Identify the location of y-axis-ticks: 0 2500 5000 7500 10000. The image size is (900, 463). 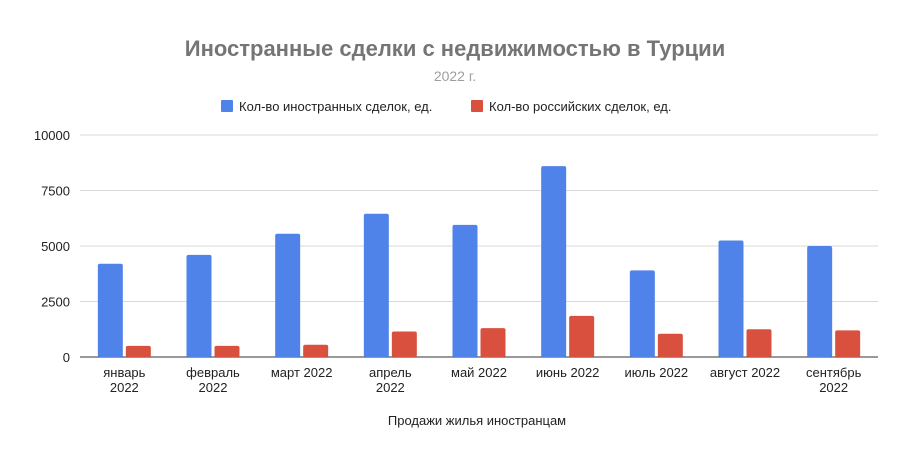
(52, 246).